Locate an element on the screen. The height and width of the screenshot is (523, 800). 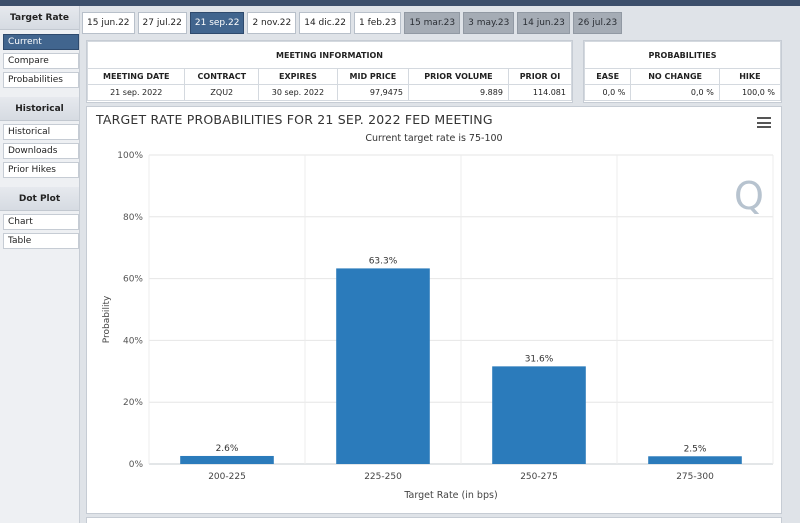
table-cell: 9.889 is located at coordinates (458, 92).